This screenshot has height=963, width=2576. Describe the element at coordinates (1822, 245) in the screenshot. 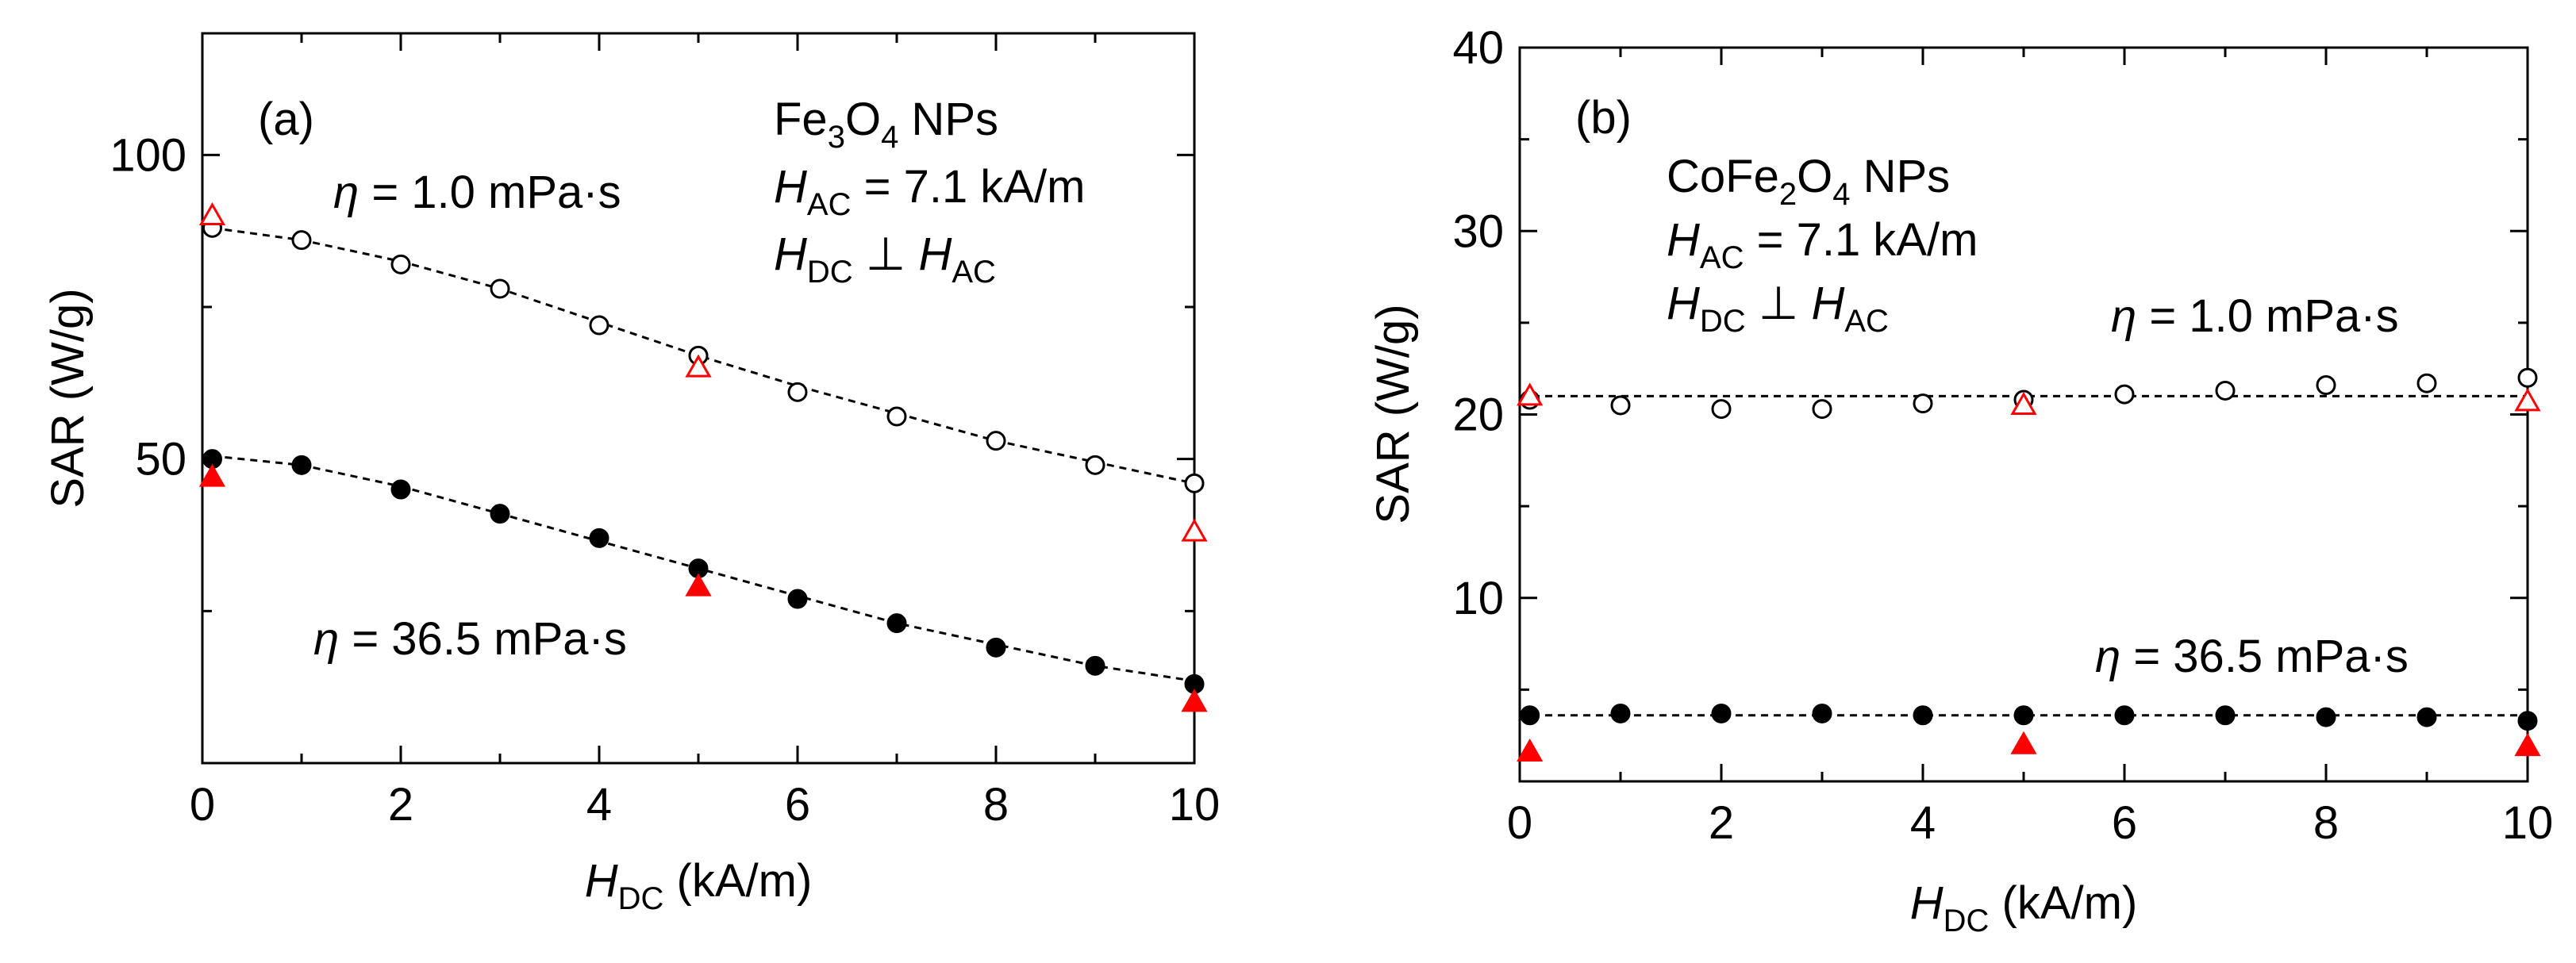

I see `hac-label-b: HAC = 7.1 kA/m` at that location.